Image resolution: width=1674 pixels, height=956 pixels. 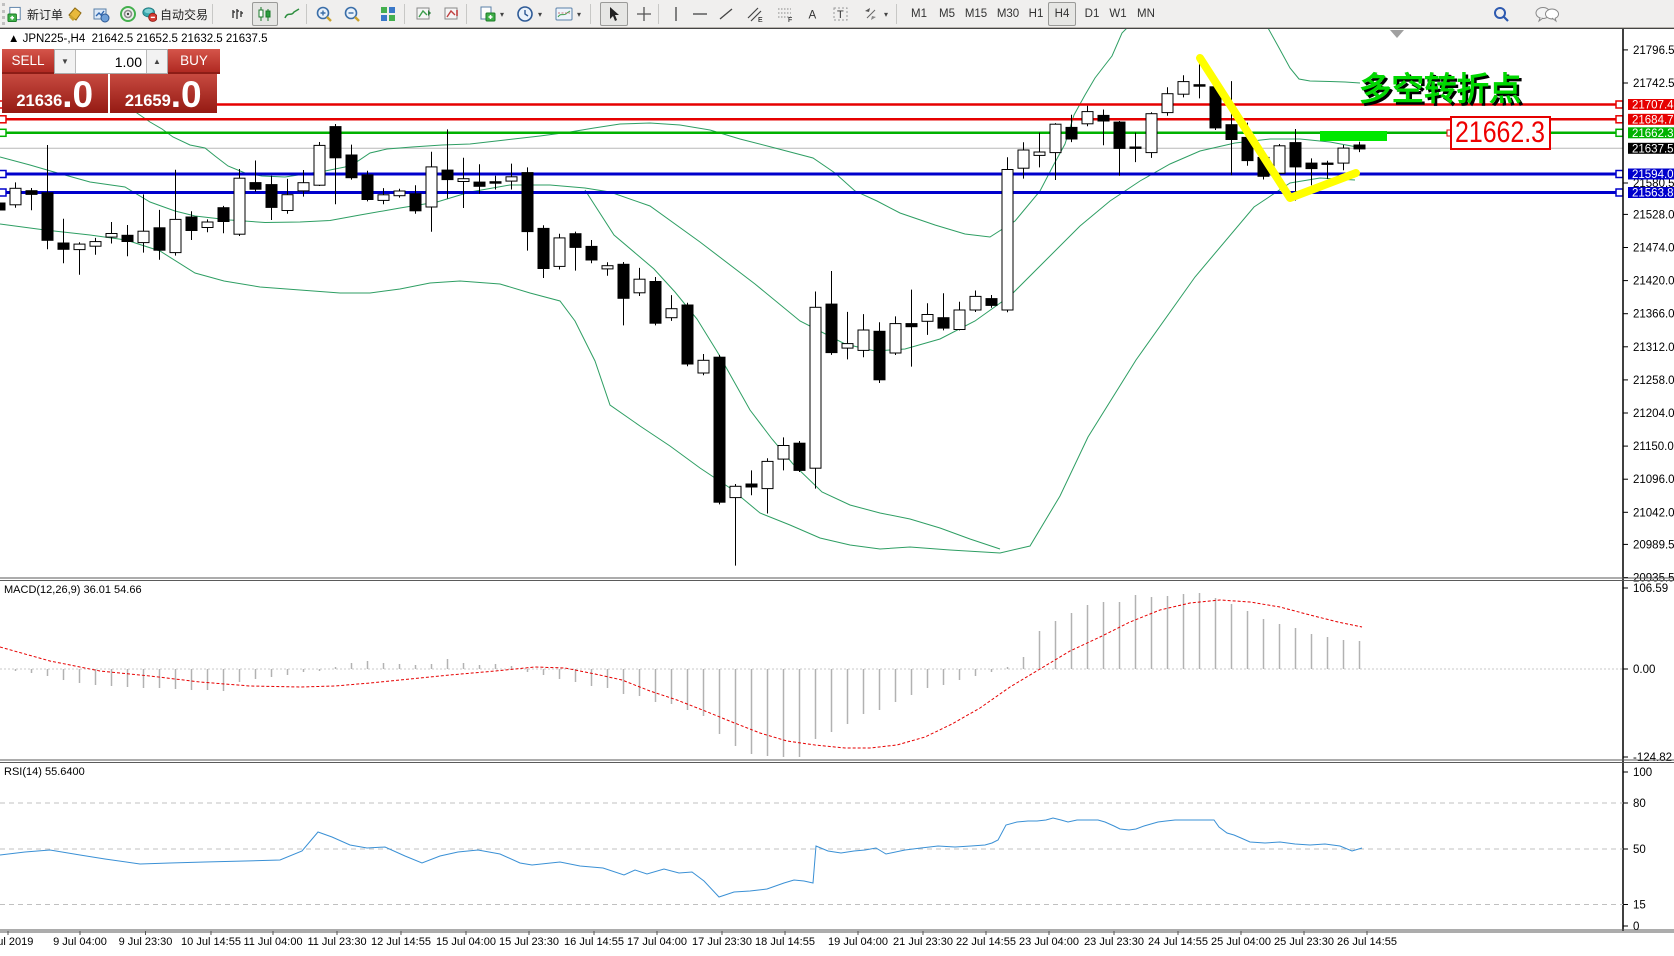 I want to click on svg-text: RSI(14) 55.6400, so click(x=44, y=772).